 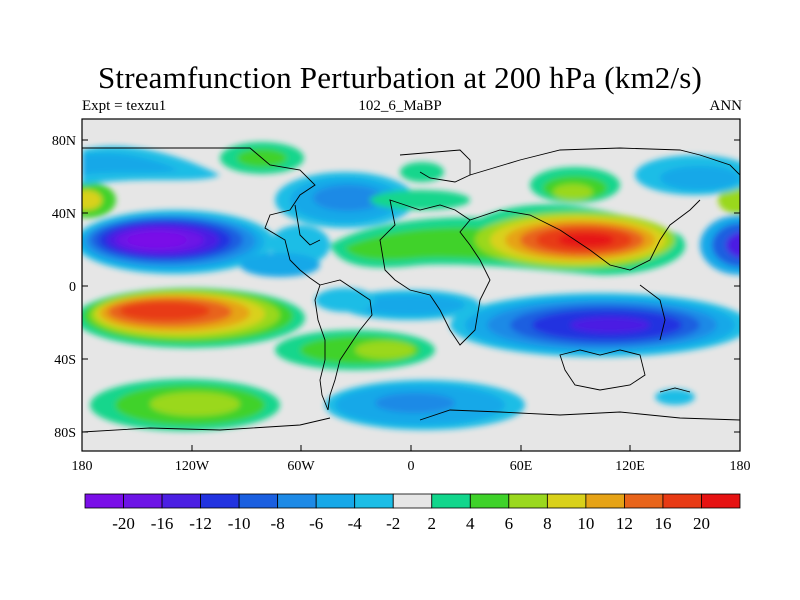 I want to click on coastline-new-zealand, so click(x=675, y=390).